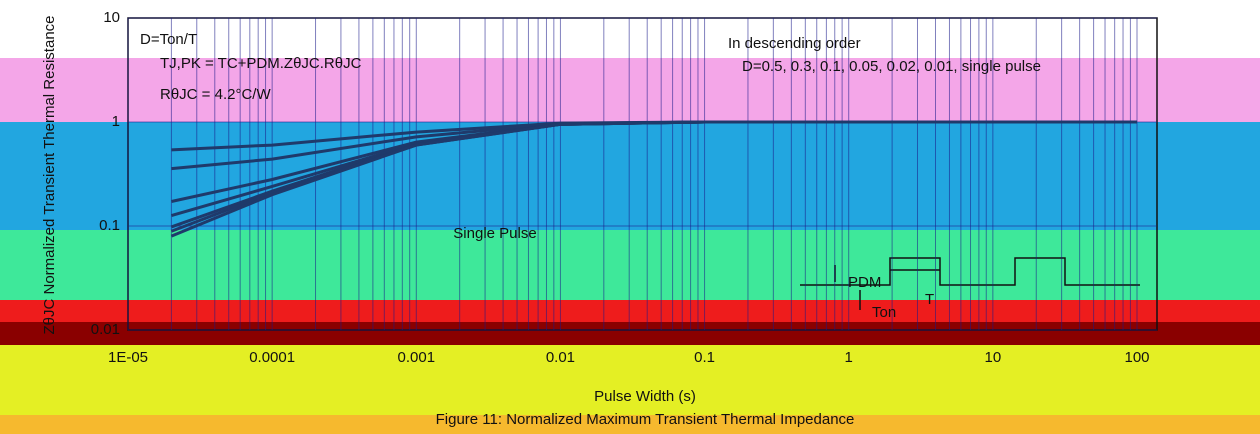 This screenshot has width=1260, height=434. Describe the element at coordinates (272, 357) in the screenshot. I see `x-tick-label: 0.0001` at that location.